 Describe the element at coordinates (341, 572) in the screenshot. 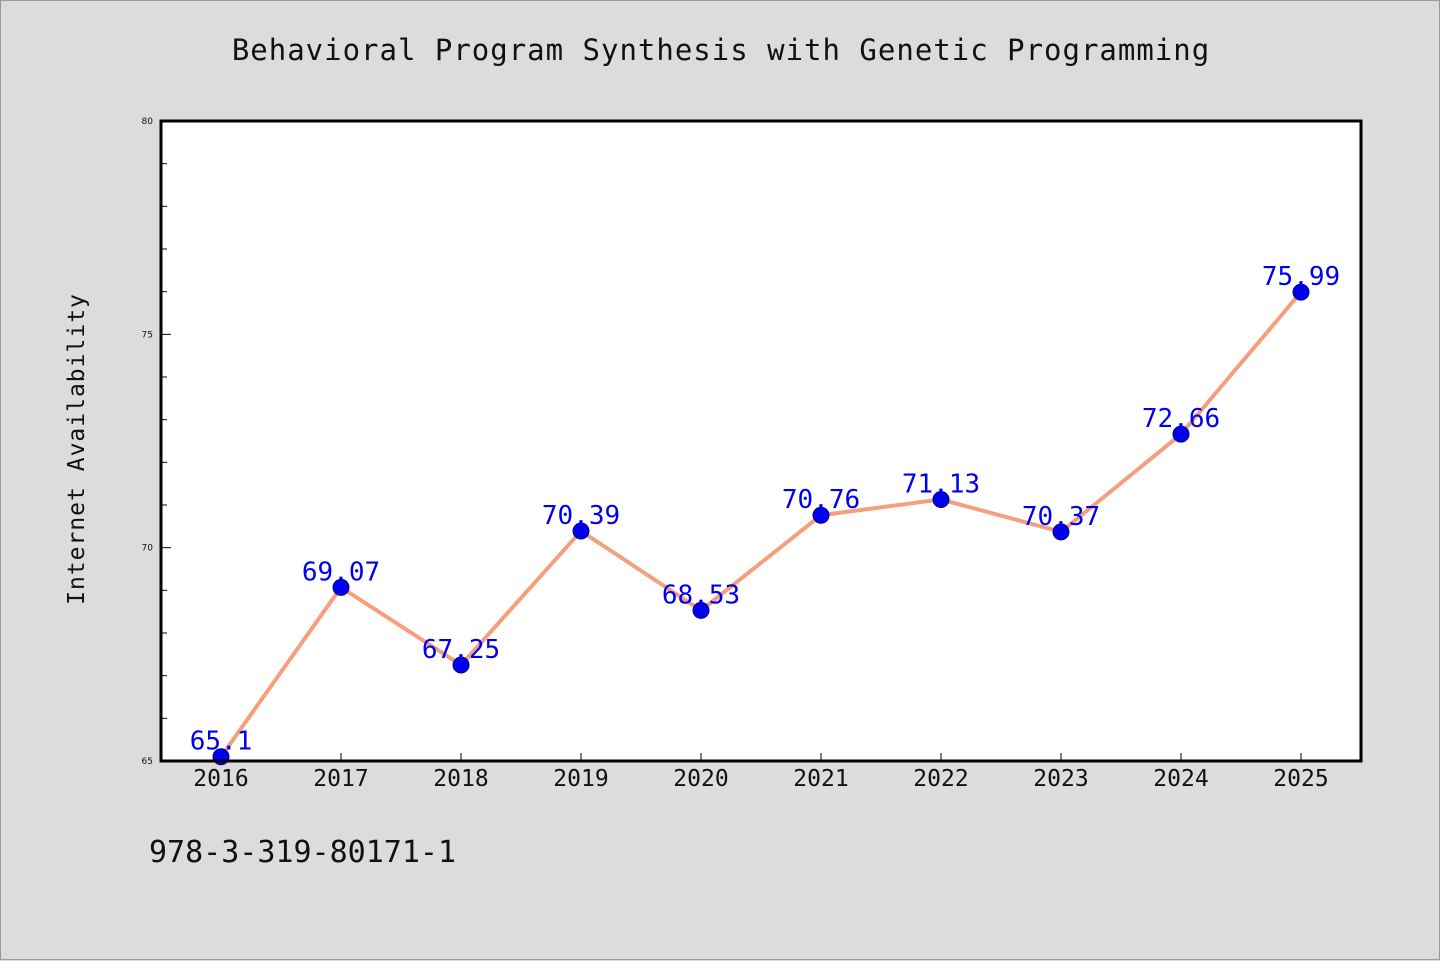

I see `data-label: 69.07` at that location.